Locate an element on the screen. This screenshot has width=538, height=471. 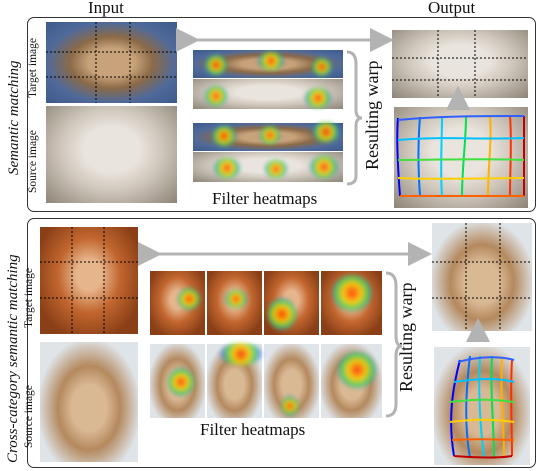
bracket-top is located at coordinates (354, 118).